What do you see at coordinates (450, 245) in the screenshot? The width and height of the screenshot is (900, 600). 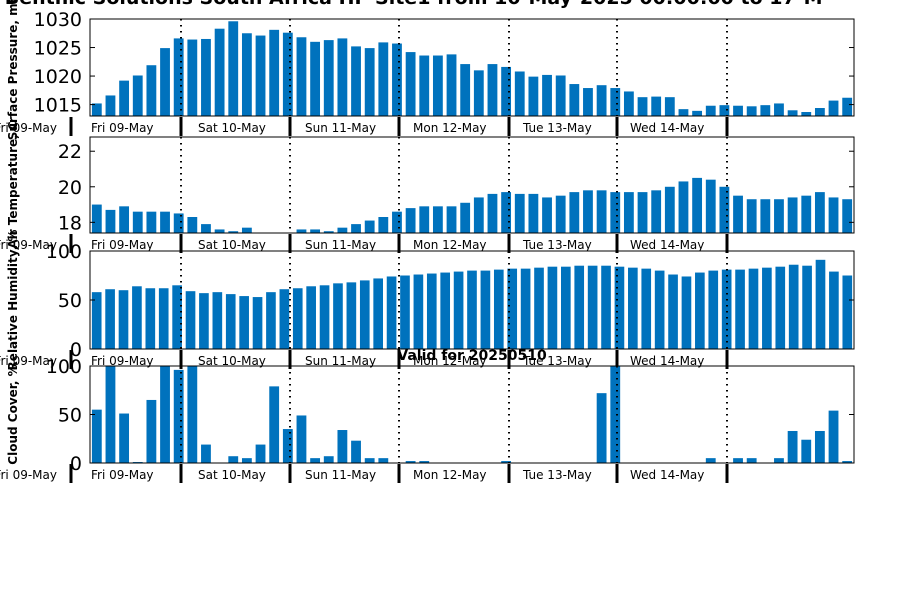 I see `day-label: Mon 12-May` at bounding box center [450, 245].